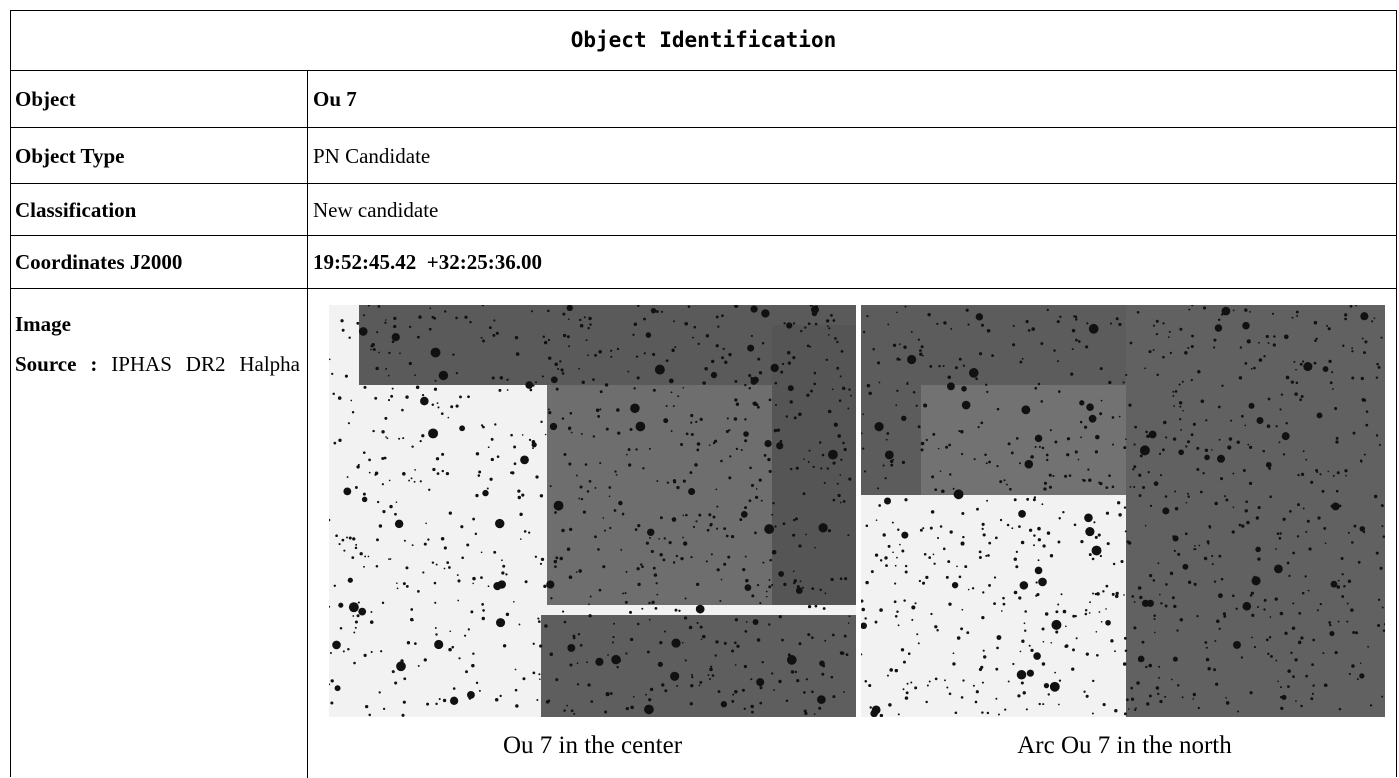 This screenshot has height=778, width=1399. I want to click on row: Object Type PN Candidate, so click(703, 156).